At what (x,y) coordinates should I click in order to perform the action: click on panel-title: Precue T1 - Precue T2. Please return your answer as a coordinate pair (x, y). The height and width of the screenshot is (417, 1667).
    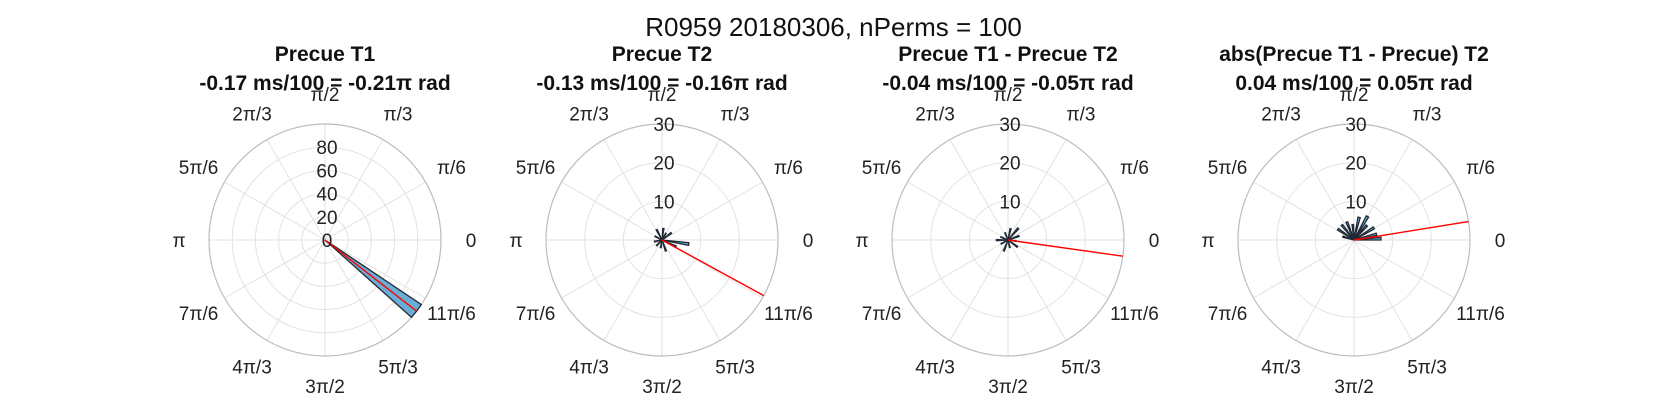
    Looking at the image, I should click on (1008, 54).